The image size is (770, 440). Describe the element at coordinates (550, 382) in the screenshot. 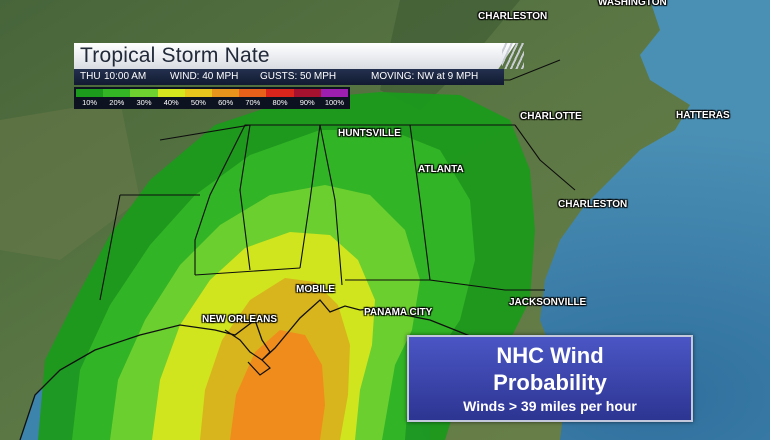

I see `info-box-line2: Probability` at that location.